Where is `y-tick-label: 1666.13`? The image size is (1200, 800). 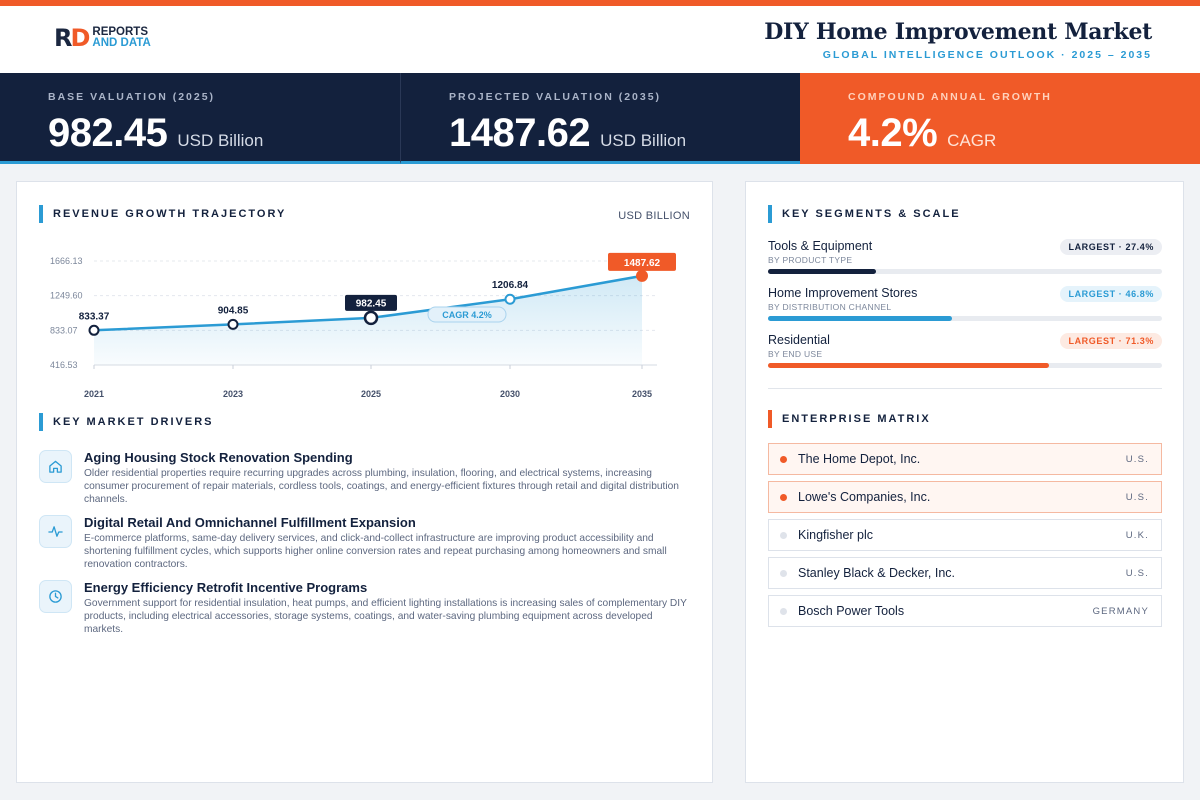
y-tick-label: 1666.13 is located at coordinates (66, 261).